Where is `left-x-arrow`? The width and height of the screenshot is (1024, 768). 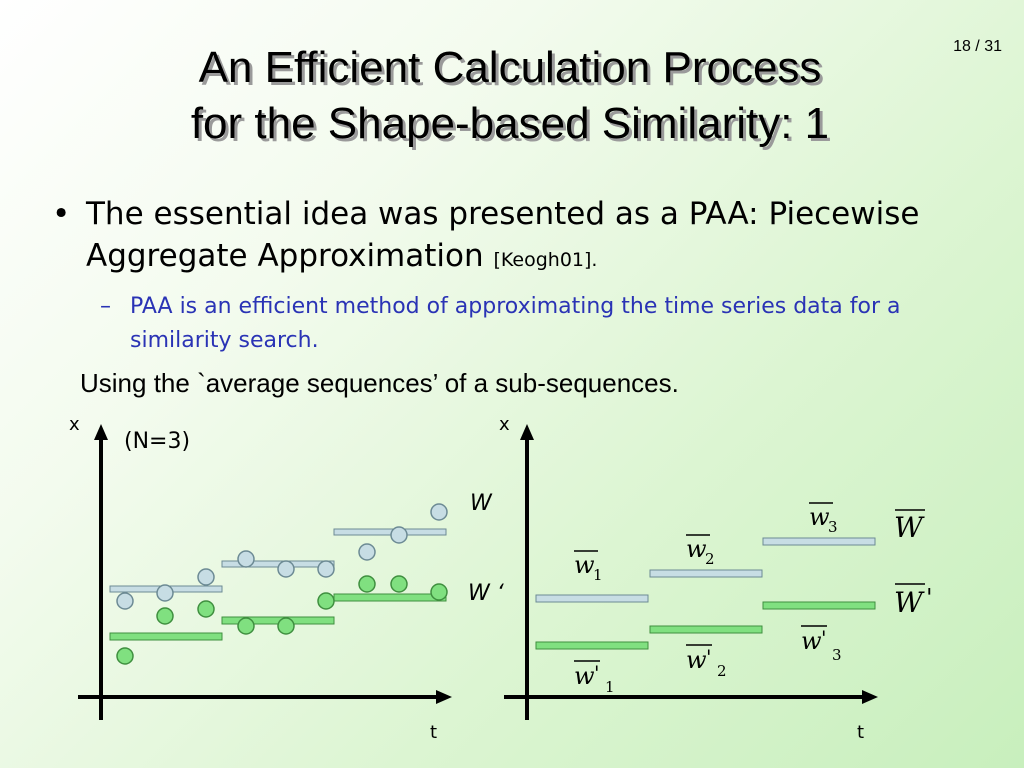 left-x-arrow is located at coordinates (444, 697).